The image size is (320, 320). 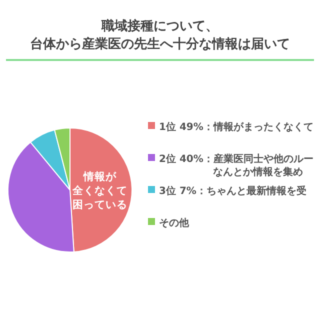 I want to click on text: 全くなくて, so click(x=100, y=190).